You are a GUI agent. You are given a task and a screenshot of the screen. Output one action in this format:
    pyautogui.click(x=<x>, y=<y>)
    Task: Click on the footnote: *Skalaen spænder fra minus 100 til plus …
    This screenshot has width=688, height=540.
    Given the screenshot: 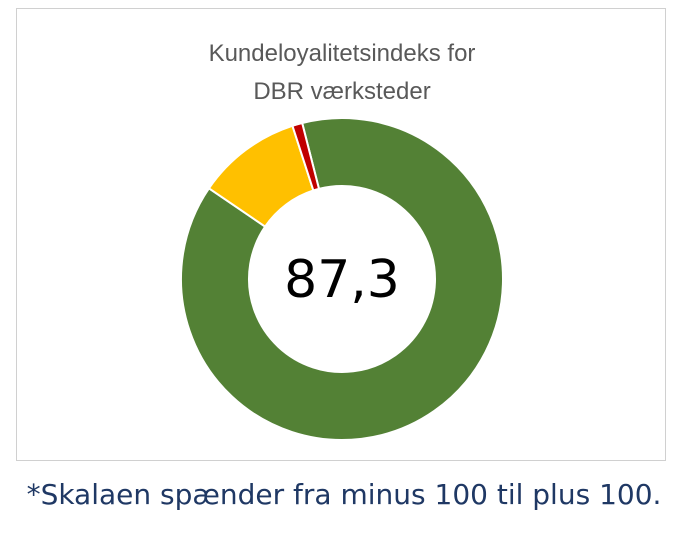 What is the action you would take?
    pyautogui.click(x=344, y=494)
    